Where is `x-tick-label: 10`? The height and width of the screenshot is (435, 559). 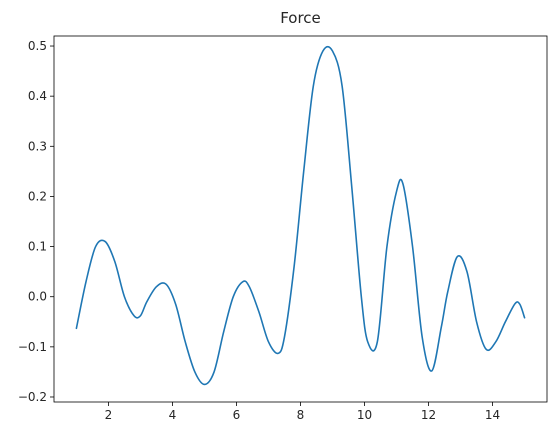 x-tick-label: 10 is located at coordinates (364, 415).